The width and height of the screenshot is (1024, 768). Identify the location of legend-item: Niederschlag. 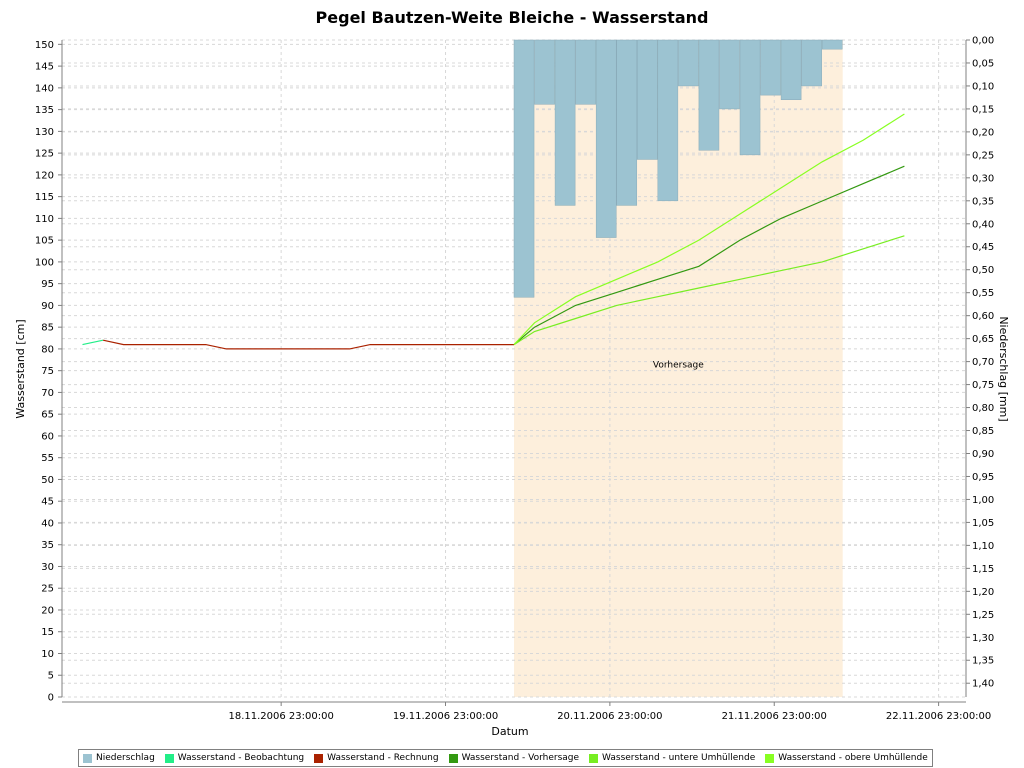
(119, 758).